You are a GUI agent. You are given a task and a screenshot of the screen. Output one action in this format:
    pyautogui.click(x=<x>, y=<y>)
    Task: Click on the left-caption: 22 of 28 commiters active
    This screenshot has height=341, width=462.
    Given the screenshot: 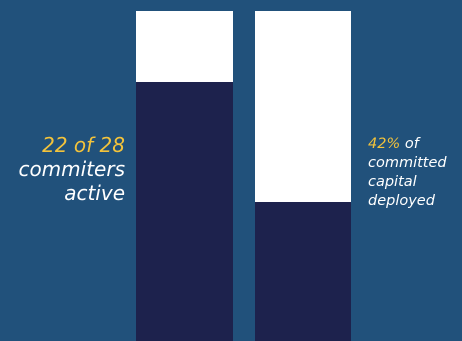 What is the action you would take?
    pyautogui.click(x=62, y=169)
    